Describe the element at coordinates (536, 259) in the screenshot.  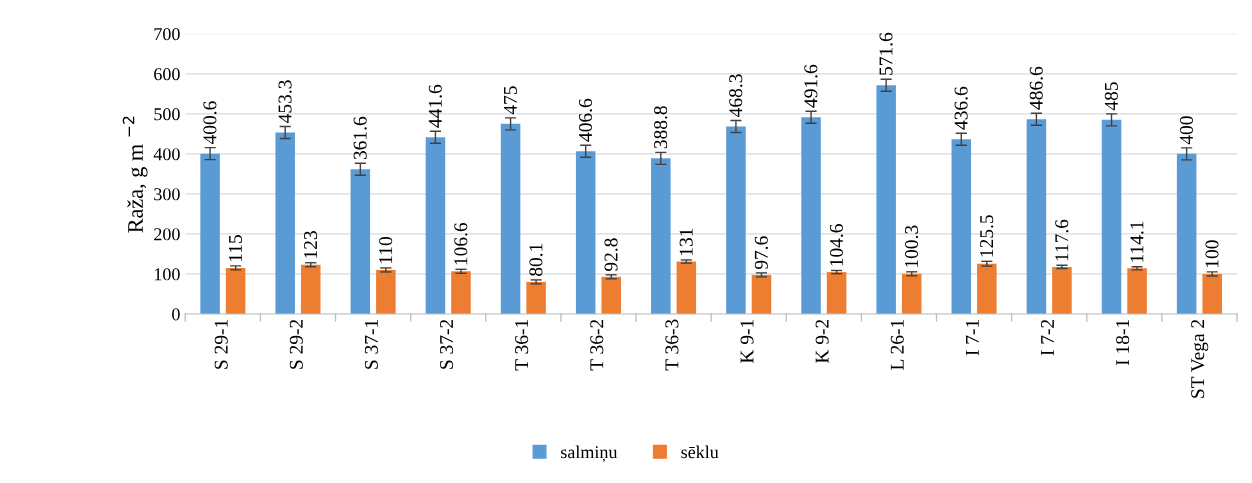
I see `data-label: 80.1` at that location.